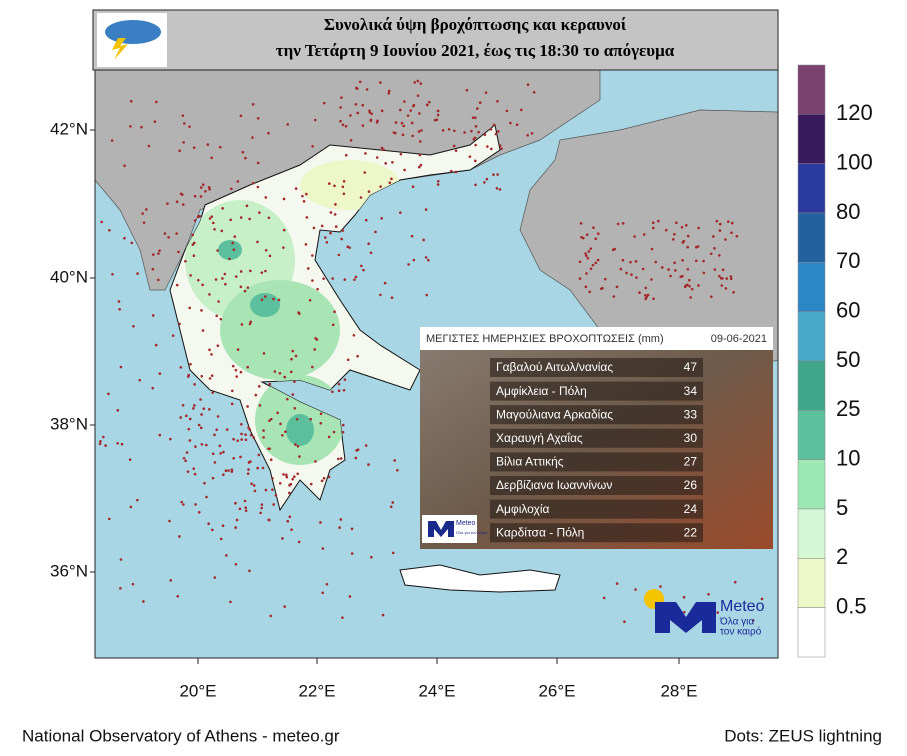 The height and width of the screenshot is (756, 907). Describe the element at coordinates (848, 408) in the screenshot. I see `colorbar-label: 25` at that location.